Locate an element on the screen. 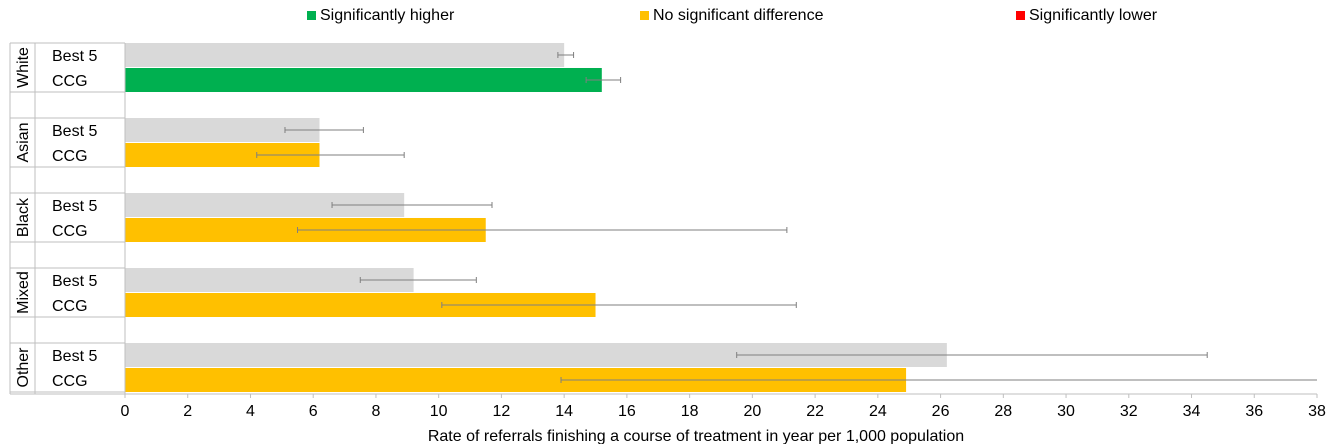 The image size is (1330, 444). bar-white-best5 is located at coordinates (345, 55).